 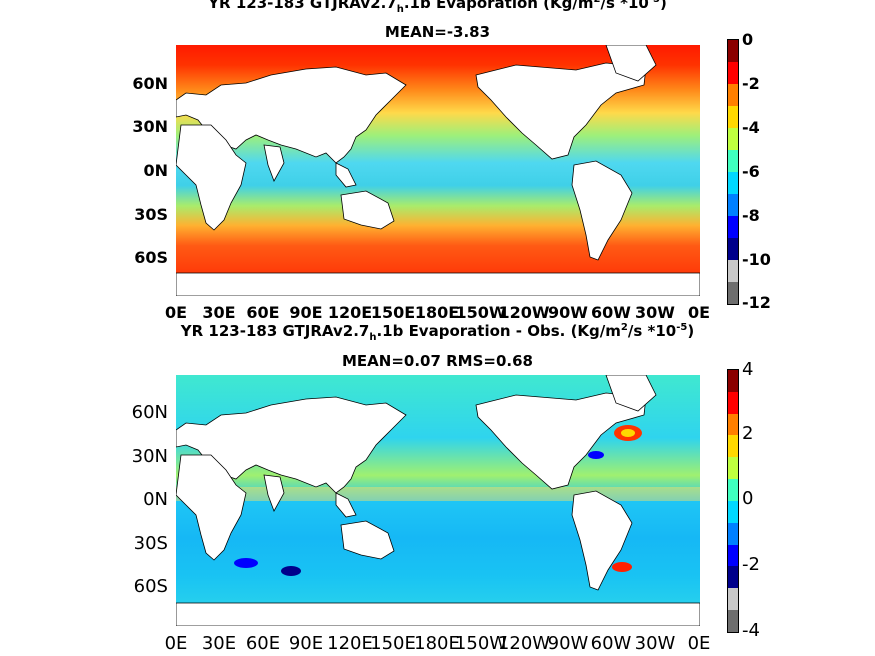 I want to click on colorbar-tick: -6, so click(x=751, y=171).